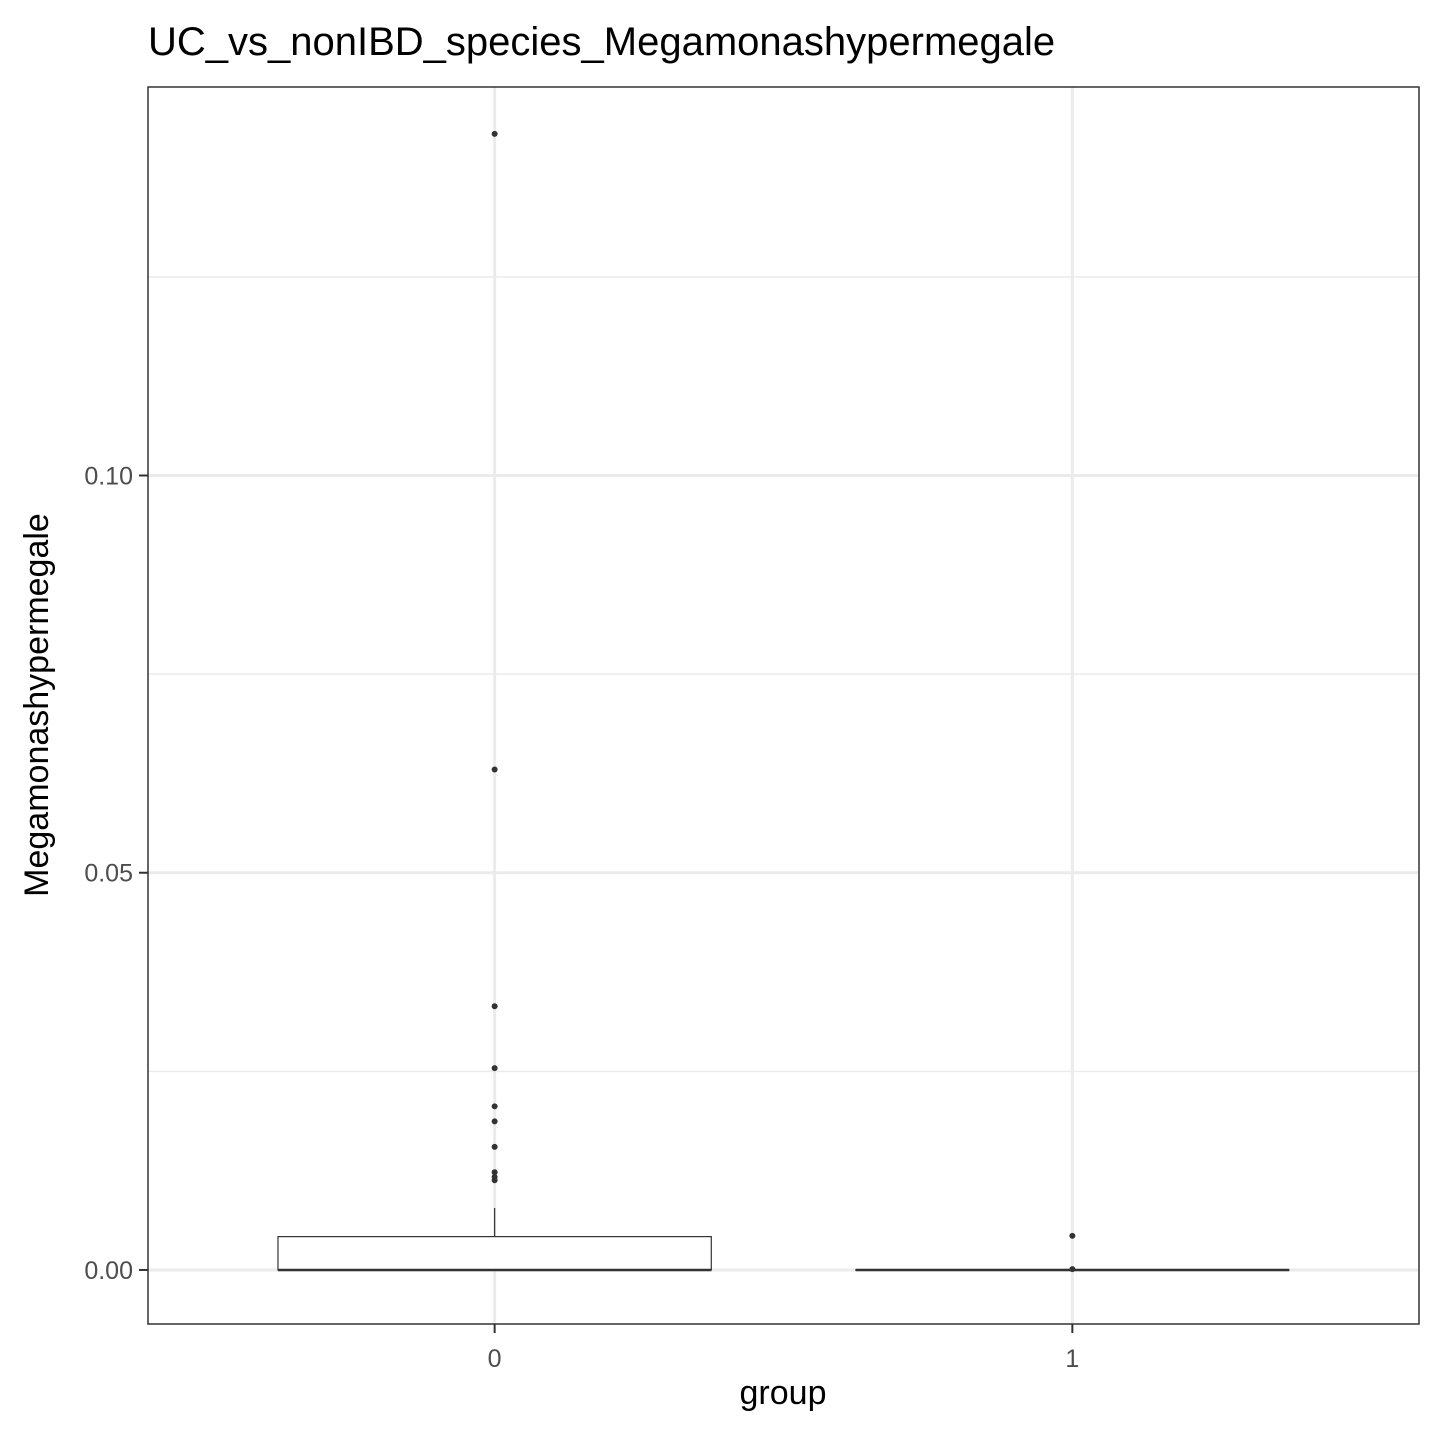 This screenshot has width=1440, height=1440. What do you see at coordinates (37, 705) in the screenshot?
I see `y-axis-title: Megamonashypermegale` at bounding box center [37, 705].